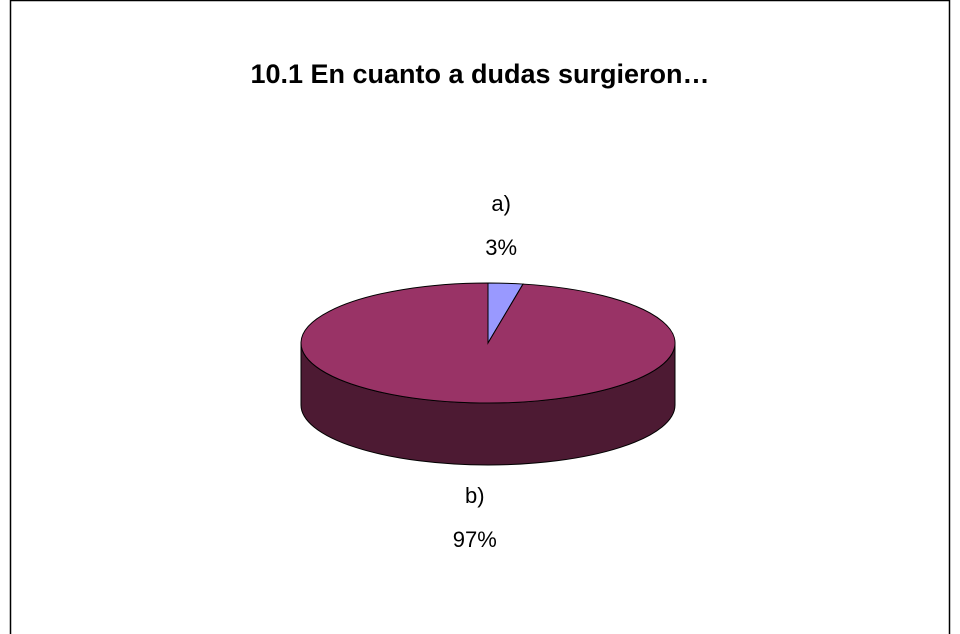  I want to click on slice-label: a), so click(501, 203).